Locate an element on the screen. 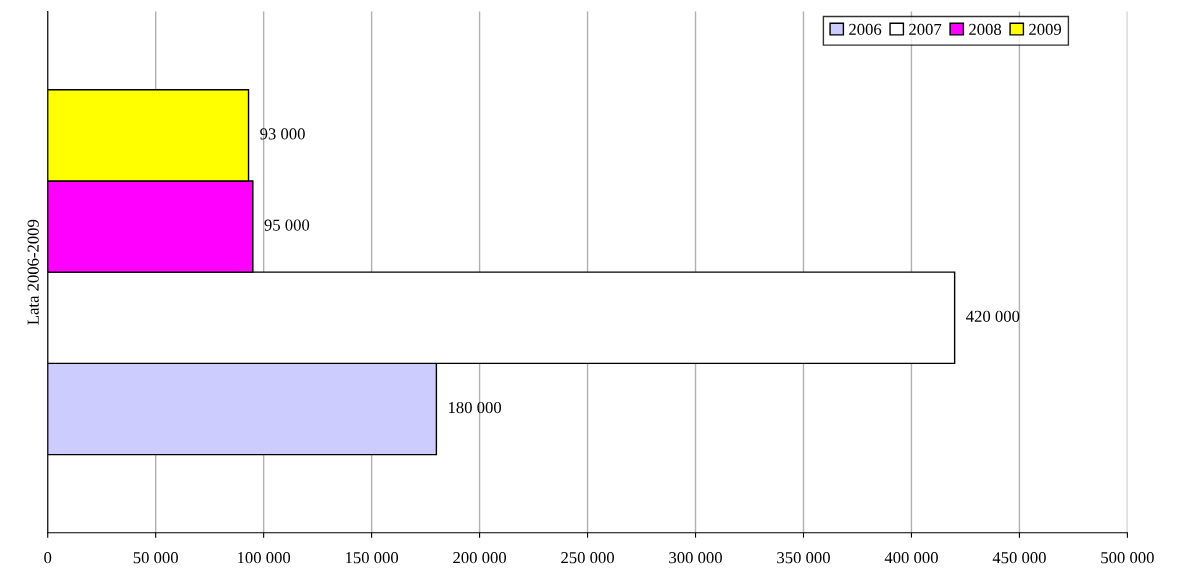 This screenshot has height=576, width=1193. data-label: 93 000 is located at coordinates (282, 134).